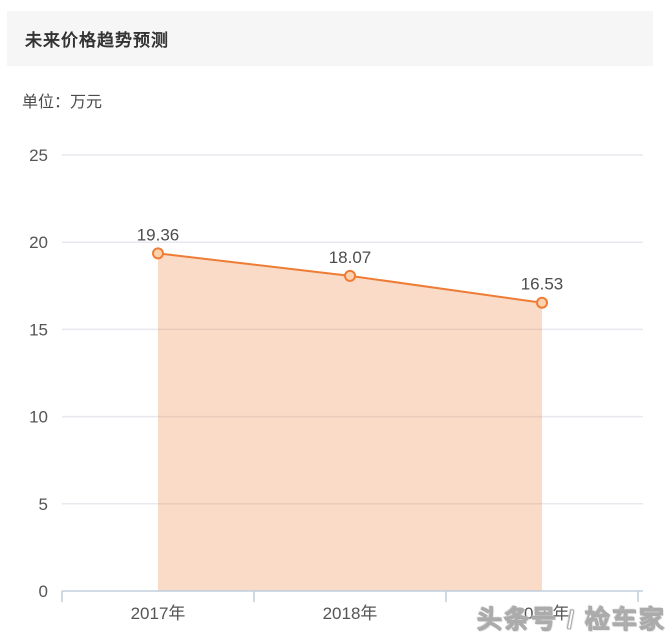  Describe the element at coordinates (38, 329) in the screenshot. I see `y-axis-tick-label: 15` at that location.